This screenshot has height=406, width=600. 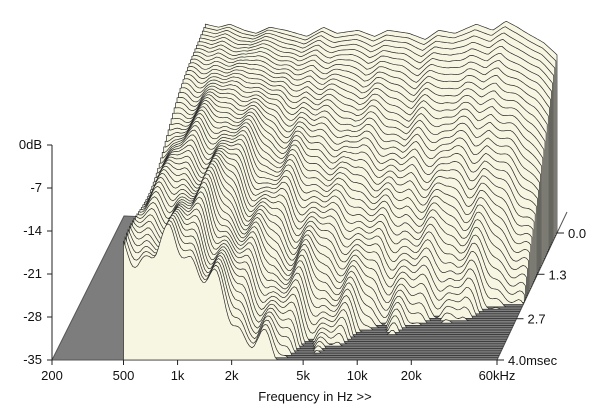 What do you see at coordinates (558, 274) in the screenshot?
I see `time-tick-label: 1.3` at bounding box center [558, 274].